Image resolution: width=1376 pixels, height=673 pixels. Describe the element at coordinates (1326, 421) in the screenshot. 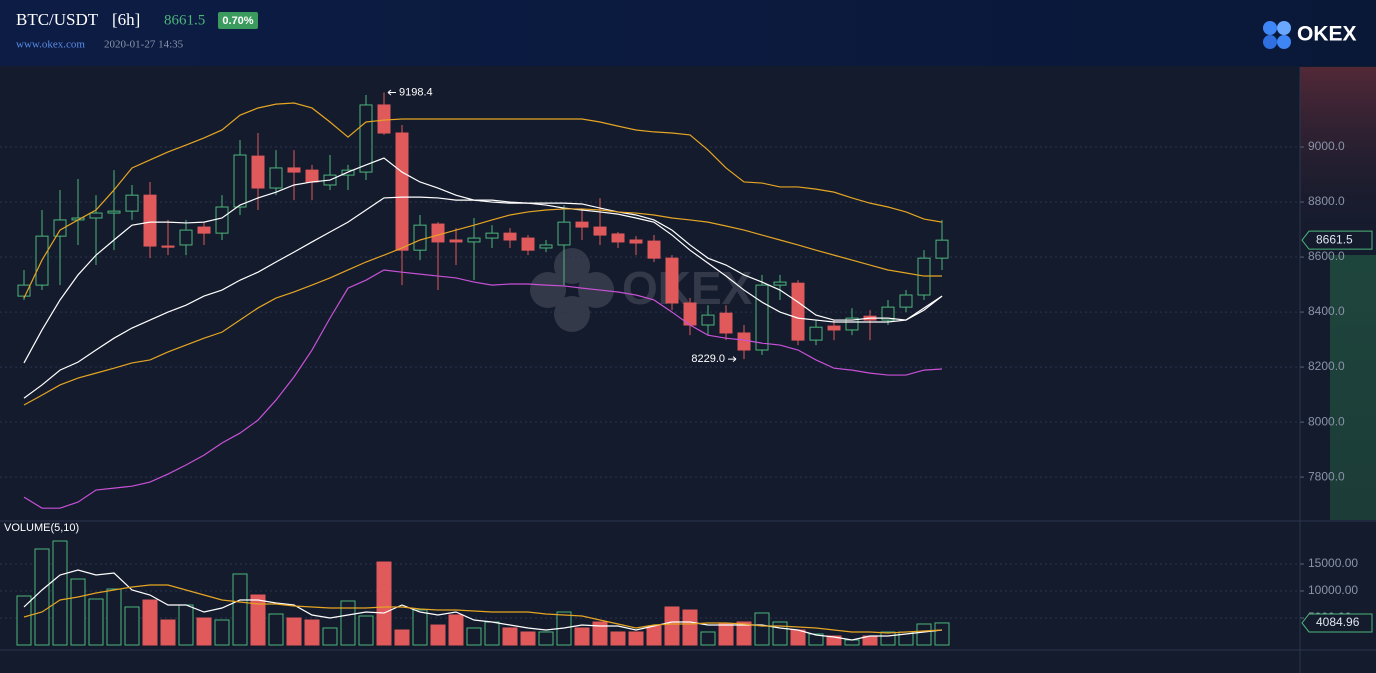

I see `y-tick-label: 8000.0` at that location.